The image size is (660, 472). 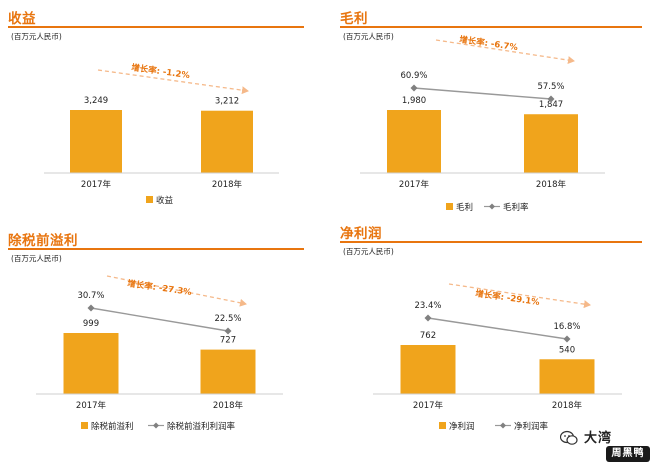 What do you see at coordinates (598, 438) in the screenshot?
I see `watermark-title: 大湾` at bounding box center [598, 438].